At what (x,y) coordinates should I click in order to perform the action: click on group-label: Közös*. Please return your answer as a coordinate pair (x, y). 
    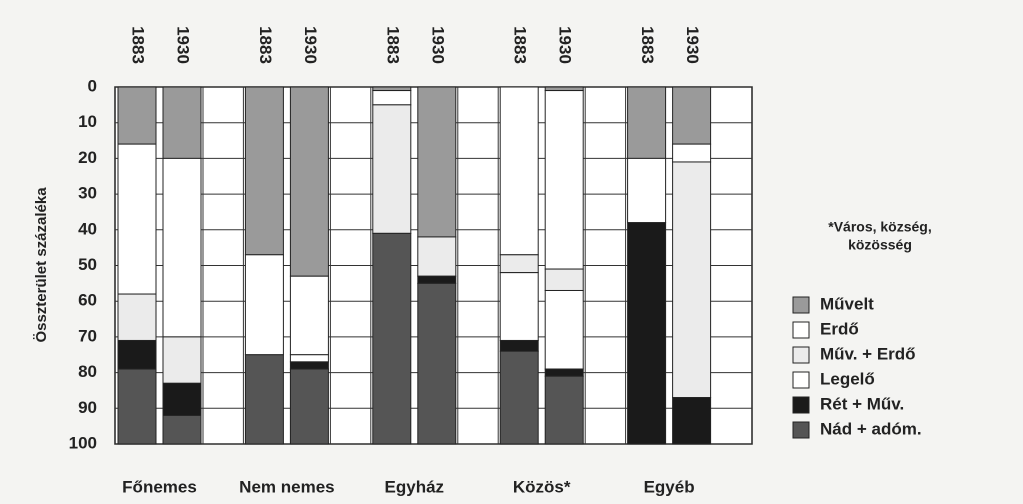
    Looking at the image, I should click on (542, 486).